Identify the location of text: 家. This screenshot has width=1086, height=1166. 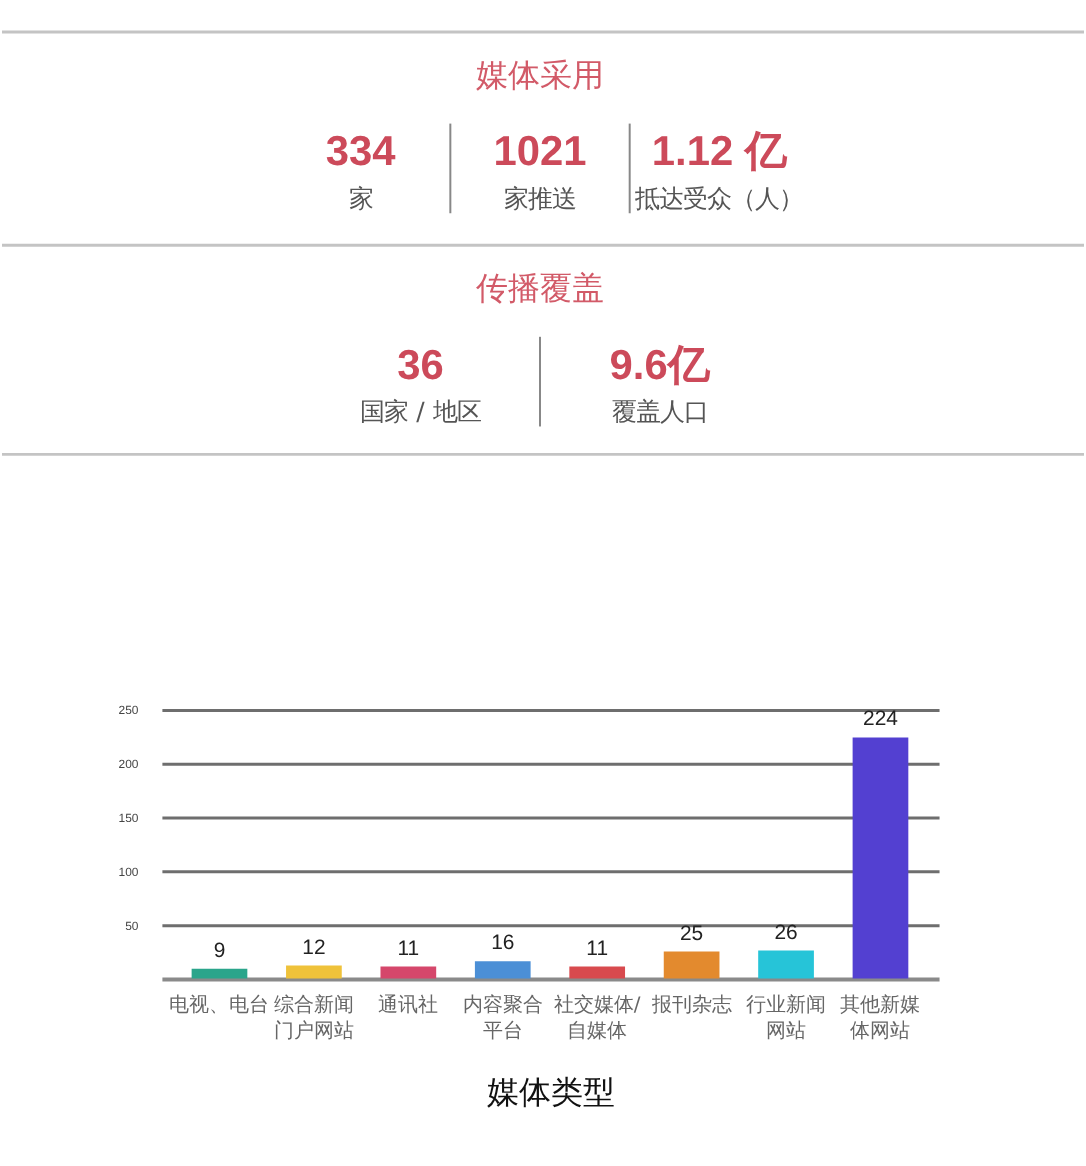
(360, 198).